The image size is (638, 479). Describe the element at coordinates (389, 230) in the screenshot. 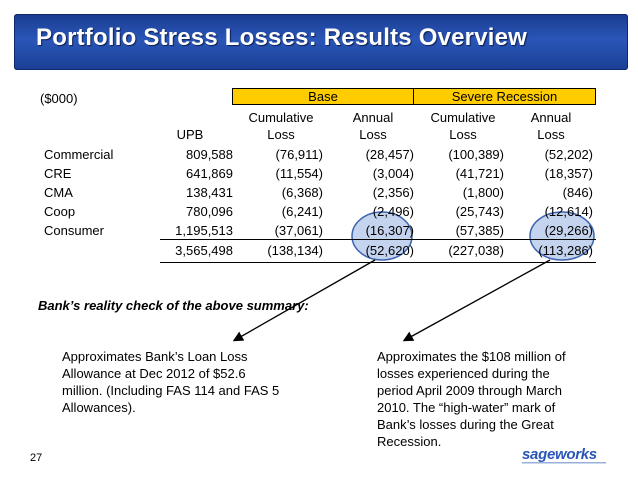

I see `base-ann-cell: (16,307)` at that location.